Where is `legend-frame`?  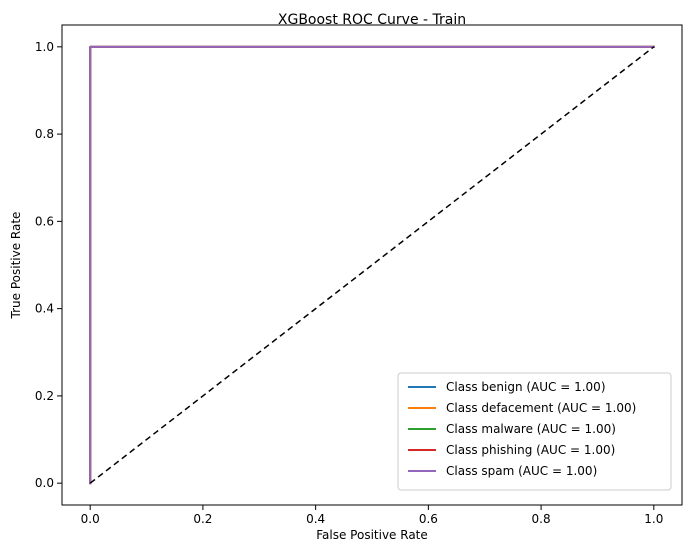 legend-frame is located at coordinates (534, 431).